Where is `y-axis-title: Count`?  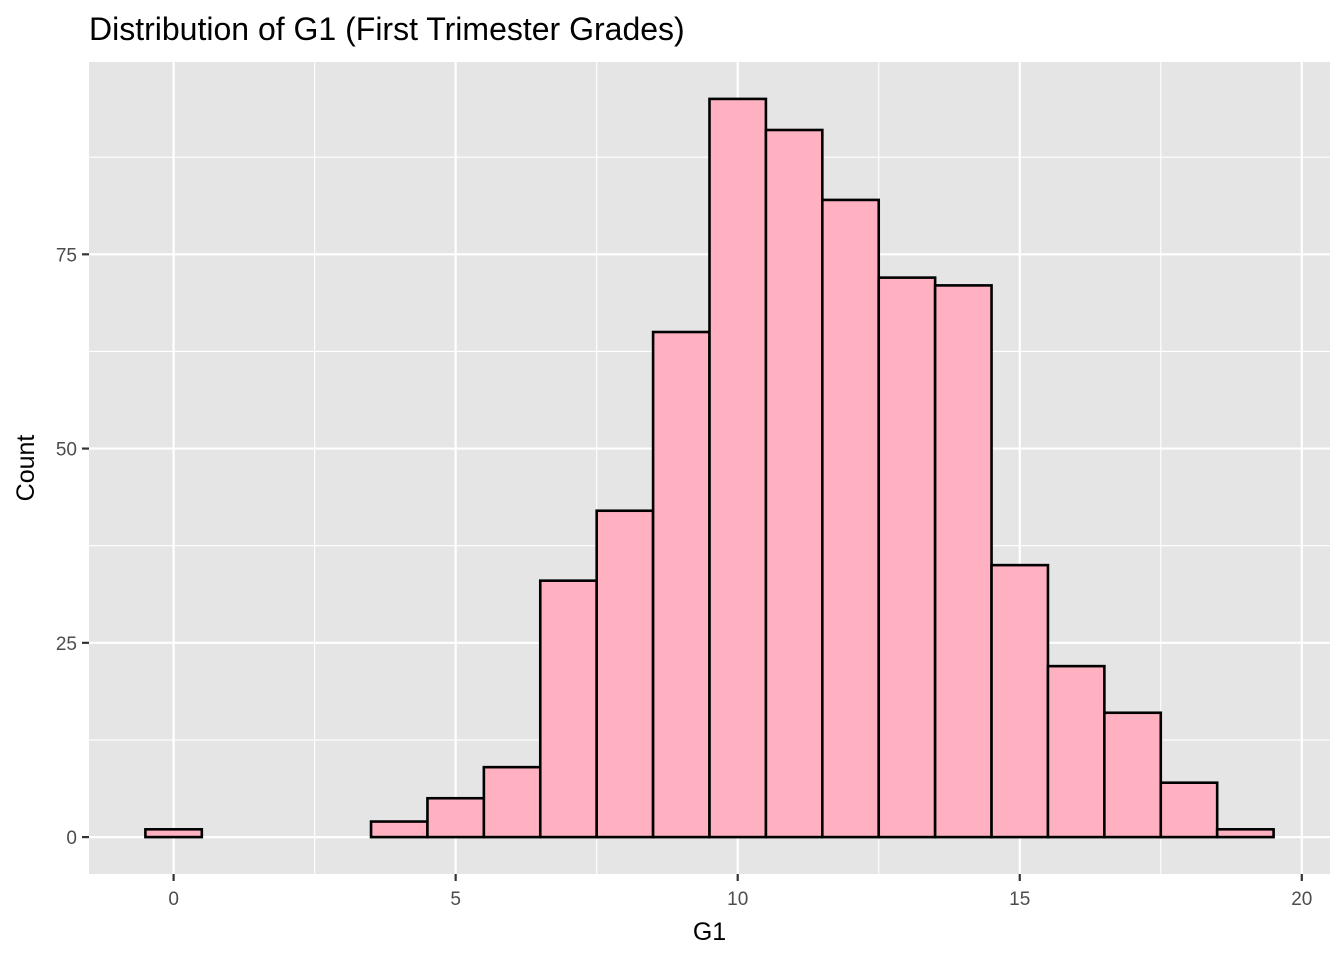 y-axis-title: Count is located at coordinates (26, 468).